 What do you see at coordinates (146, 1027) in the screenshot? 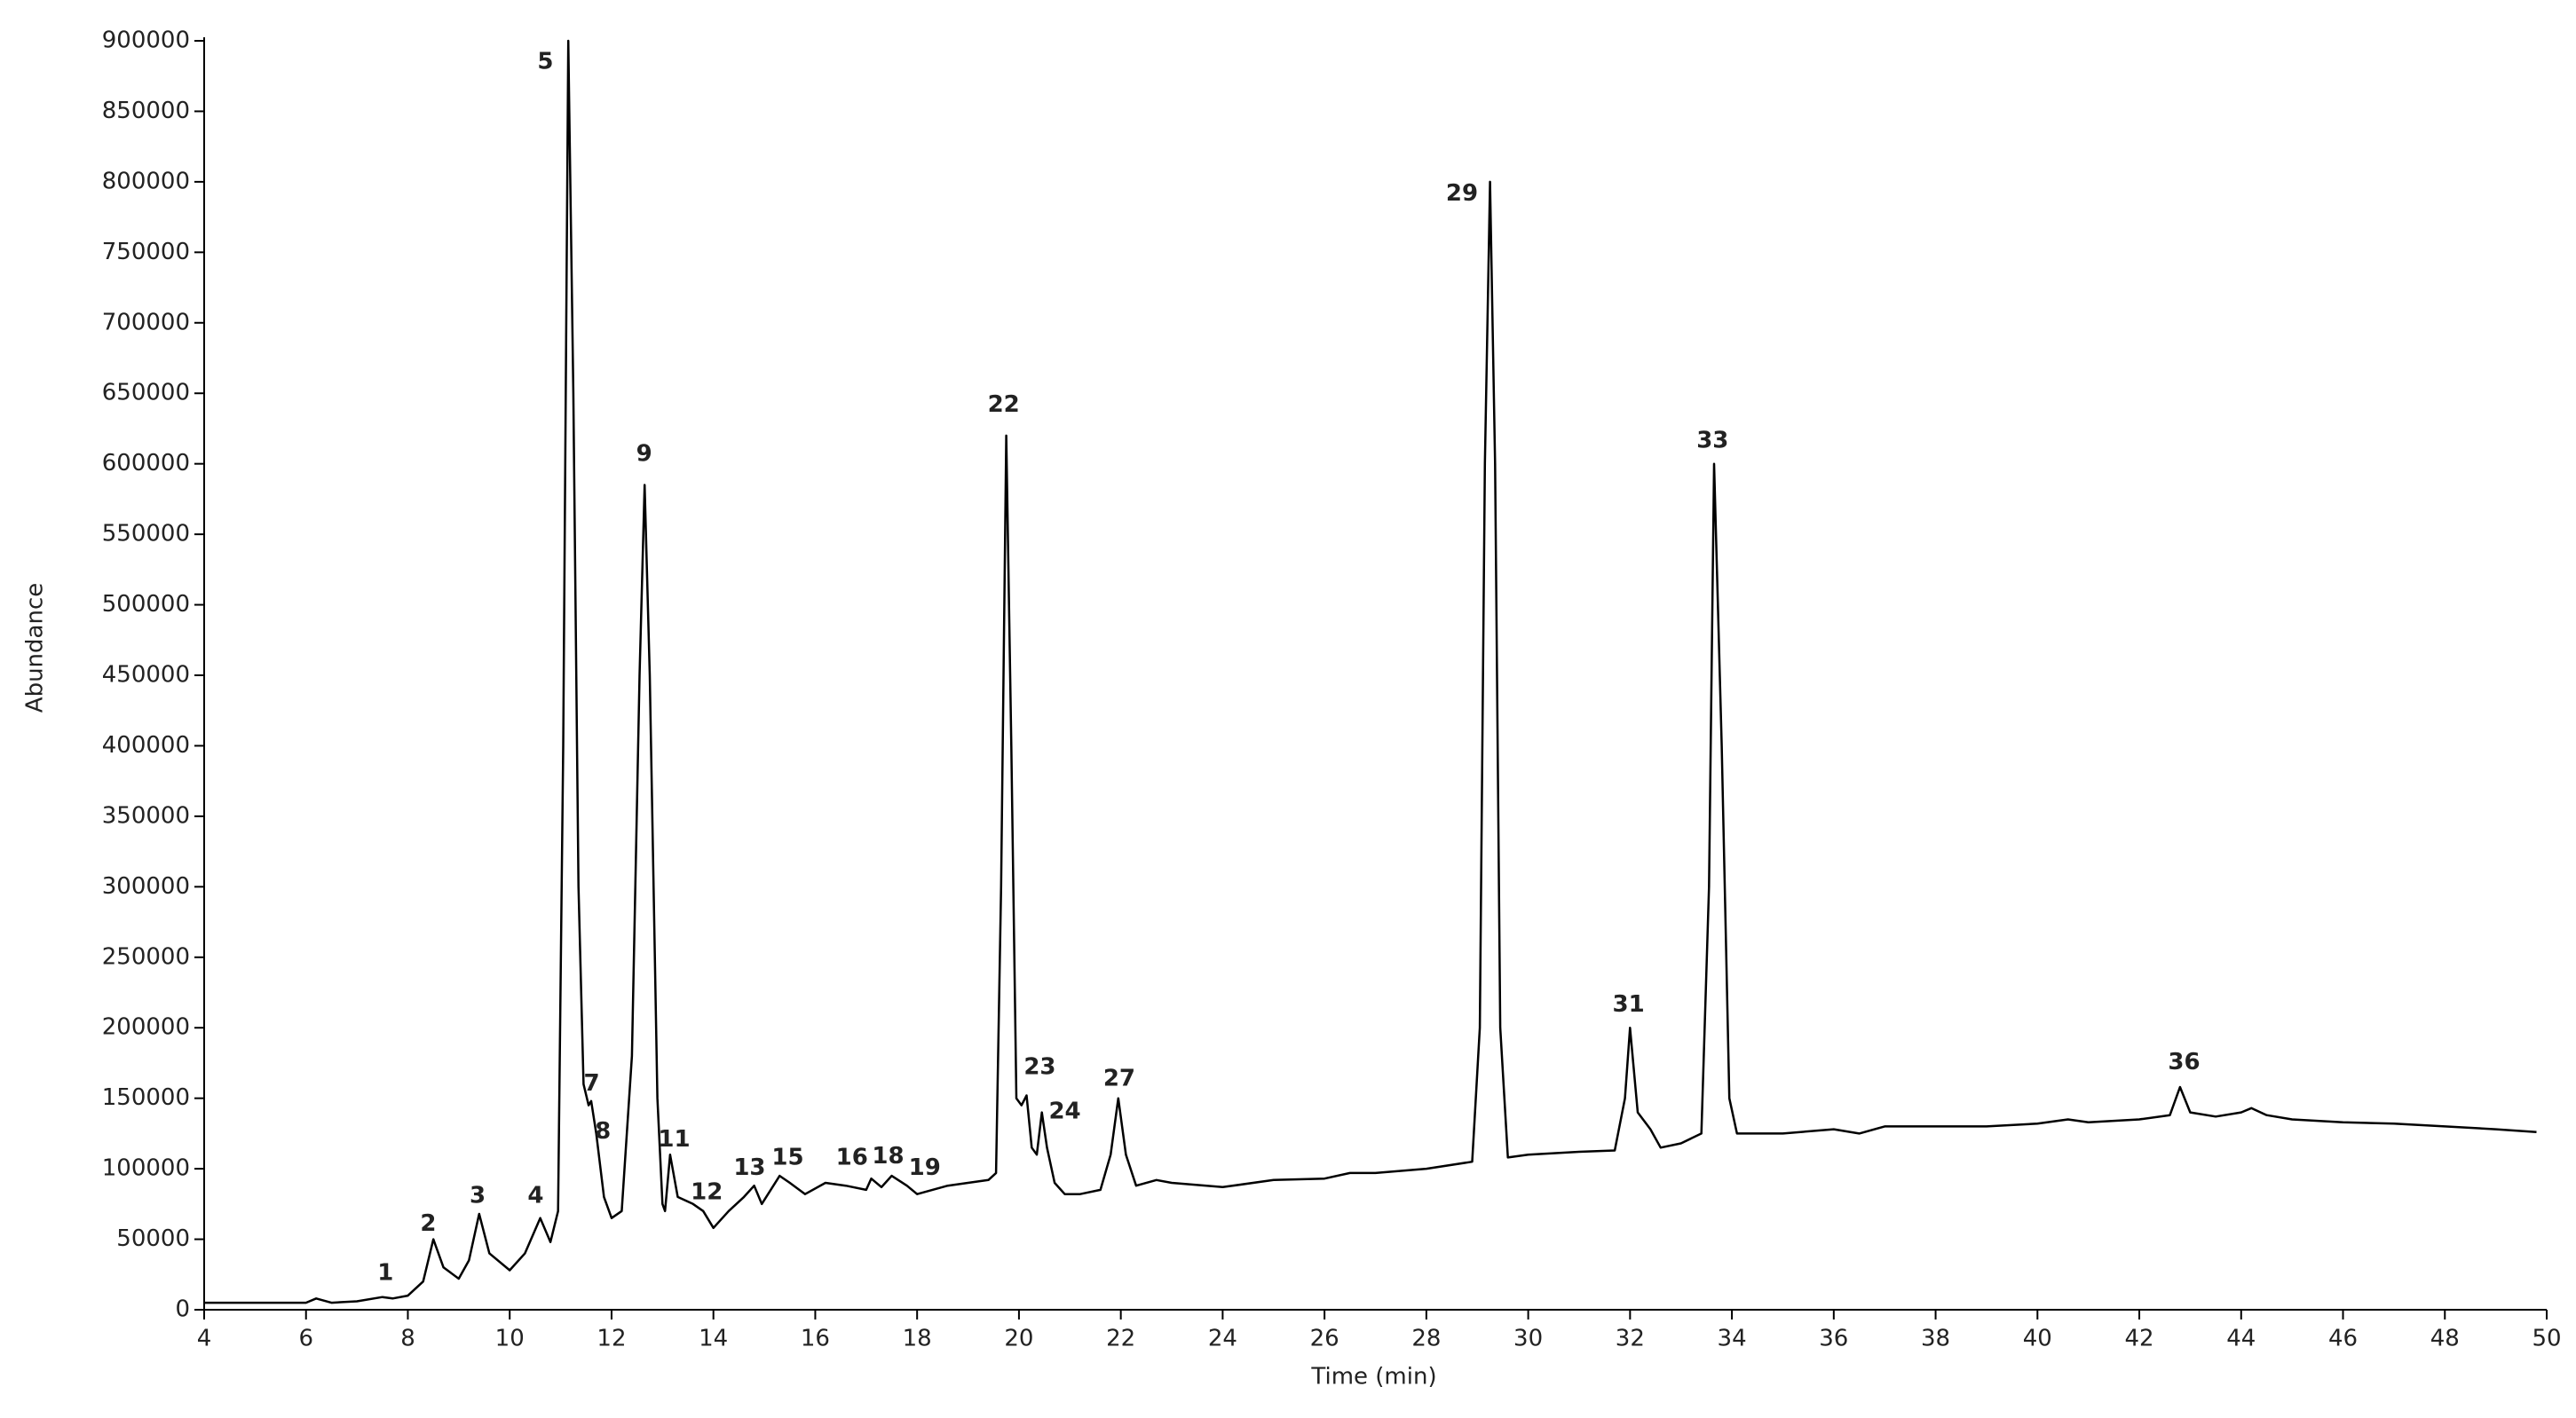
I see `y-tick-label: 200000` at bounding box center [146, 1027].